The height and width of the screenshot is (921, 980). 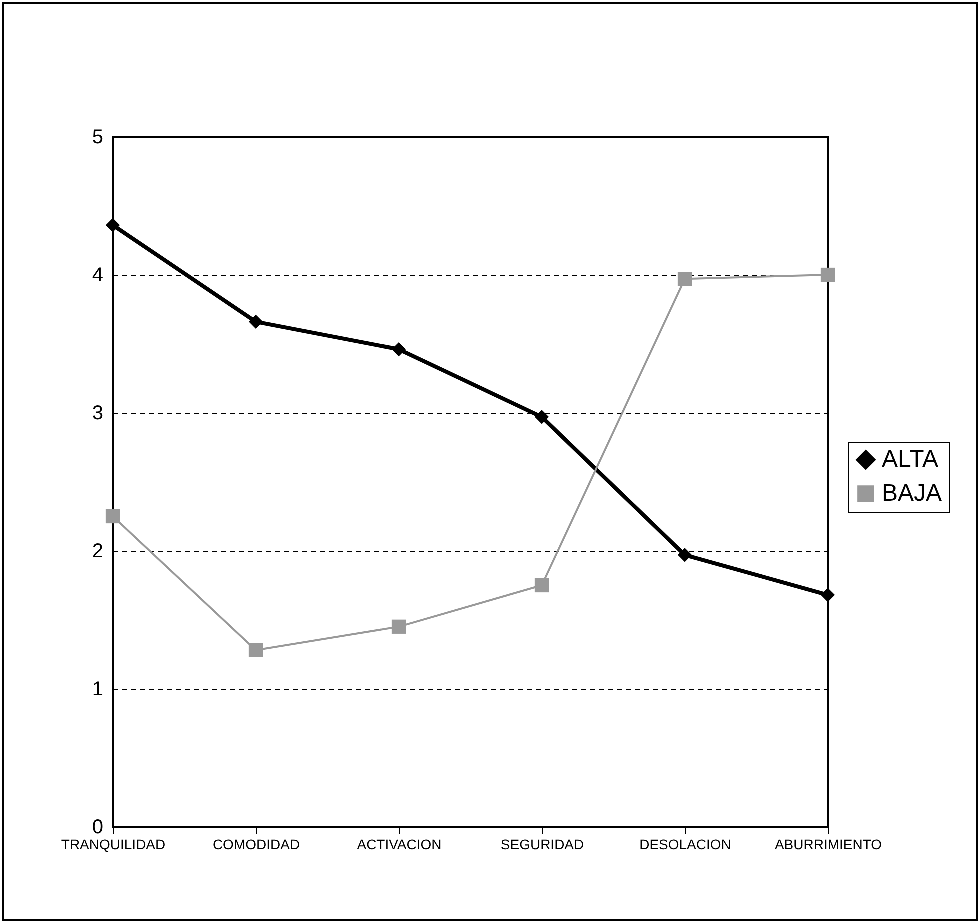 I want to click on x-tick-label: SEGURIDAD, so click(x=542, y=844).